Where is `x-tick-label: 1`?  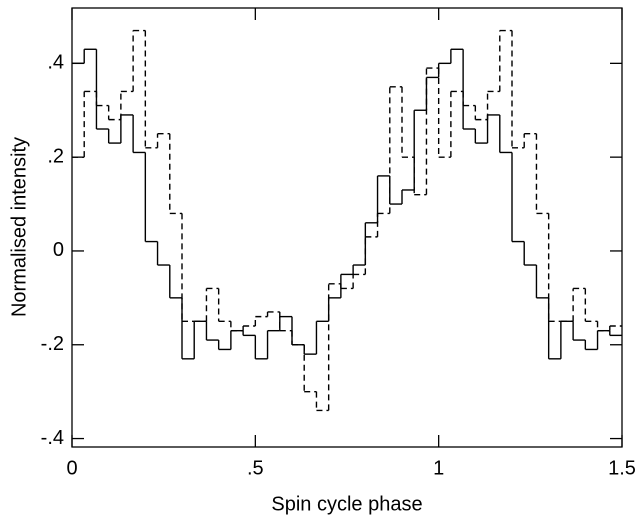
x-tick-label: 1 is located at coordinates (438, 468).